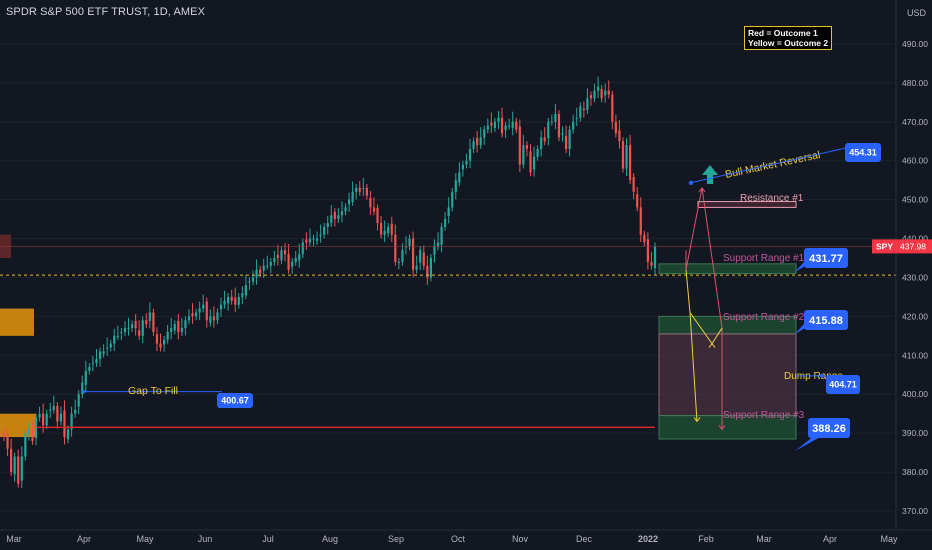 This screenshot has width=932, height=550. Describe the element at coordinates (764, 317) in the screenshot. I see `annotation-support-range-2: Support Range #2` at that location.